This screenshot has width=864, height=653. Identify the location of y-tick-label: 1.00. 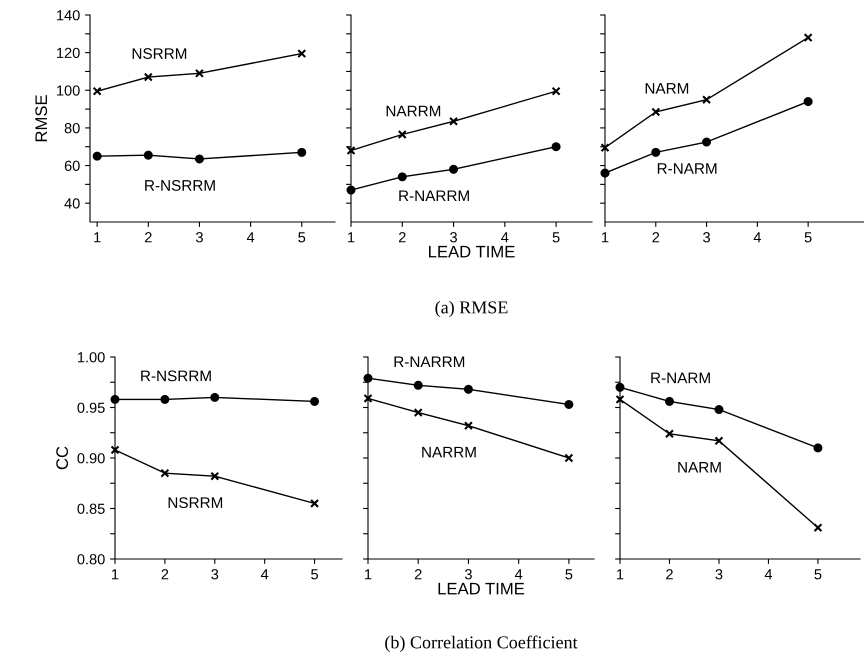
(91, 357).